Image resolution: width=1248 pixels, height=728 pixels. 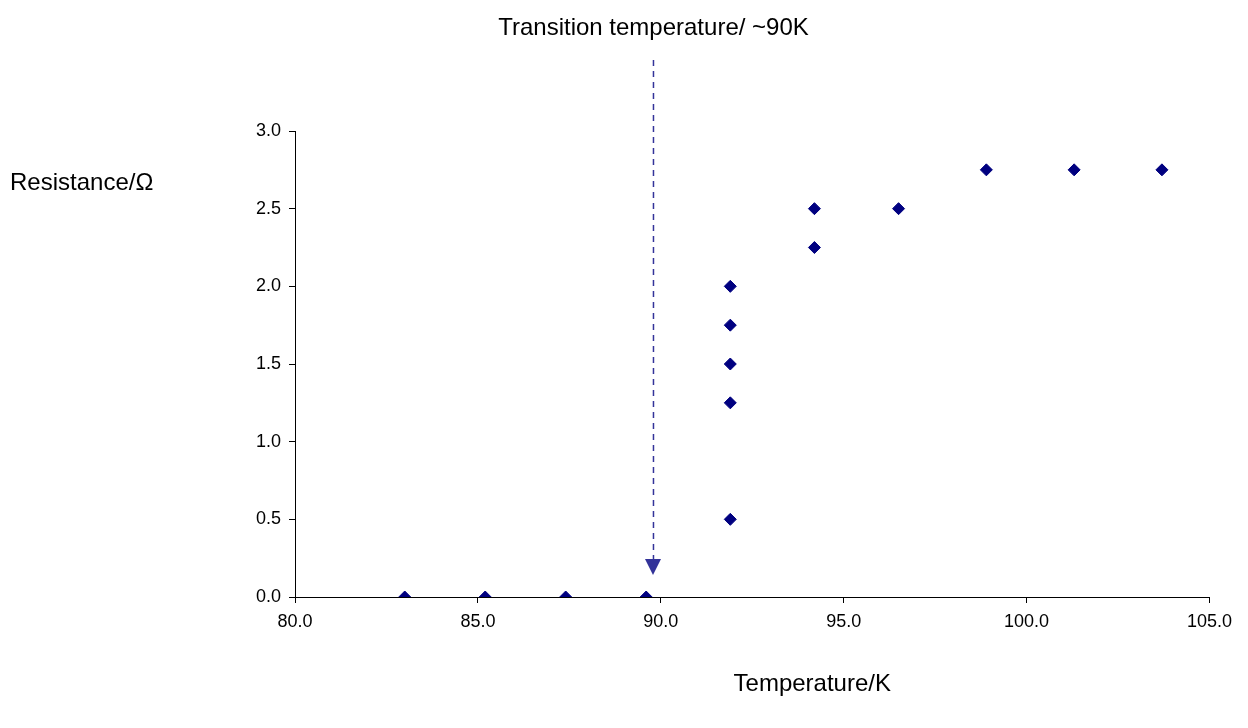 I want to click on ref-line-label: Transition temperature/ ~90K, so click(x=653, y=26).